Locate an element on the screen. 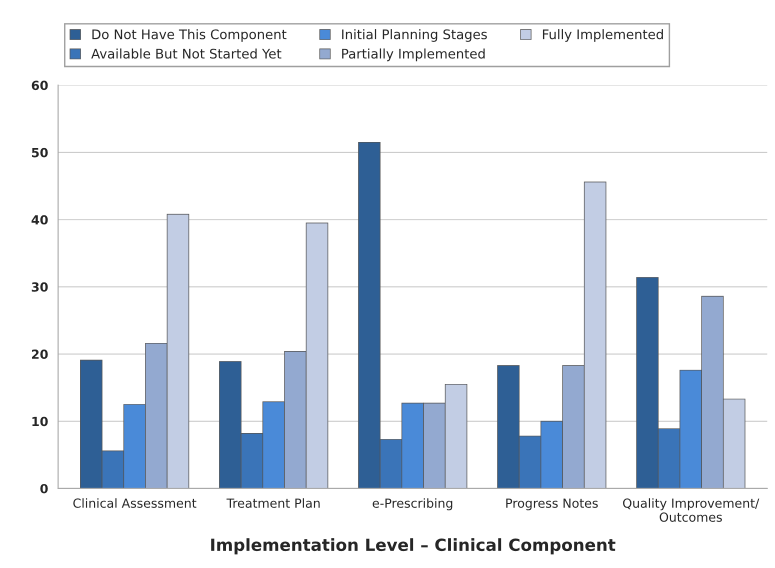 This screenshot has width=775, height=568. x-tick-label: Quality Improvement/ Outcomes is located at coordinates (691, 510).